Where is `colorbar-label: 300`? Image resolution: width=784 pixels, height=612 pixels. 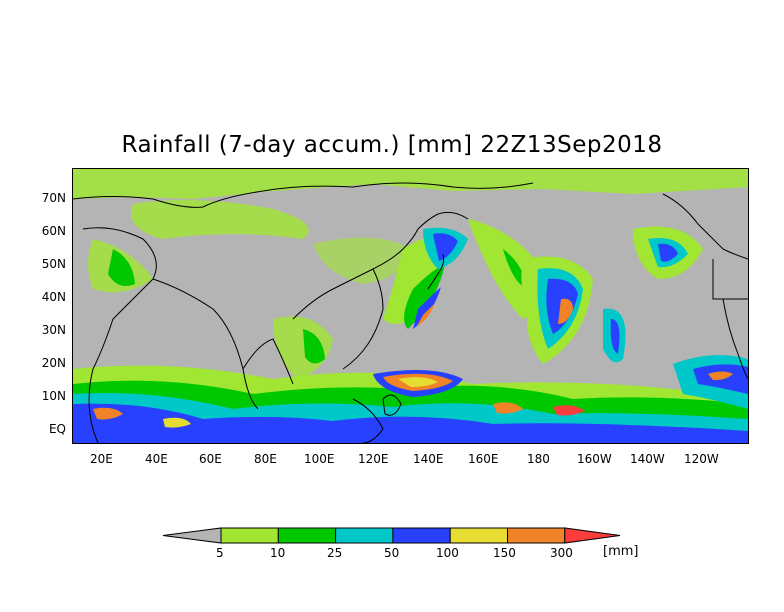
colorbar-label: 300 is located at coordinates (561, 553).